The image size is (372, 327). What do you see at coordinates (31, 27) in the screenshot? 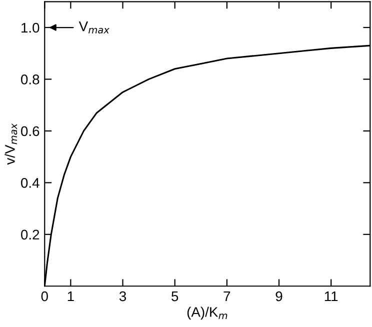
I see `y-tick-label: 1.0` at bounding box center [31, 27].